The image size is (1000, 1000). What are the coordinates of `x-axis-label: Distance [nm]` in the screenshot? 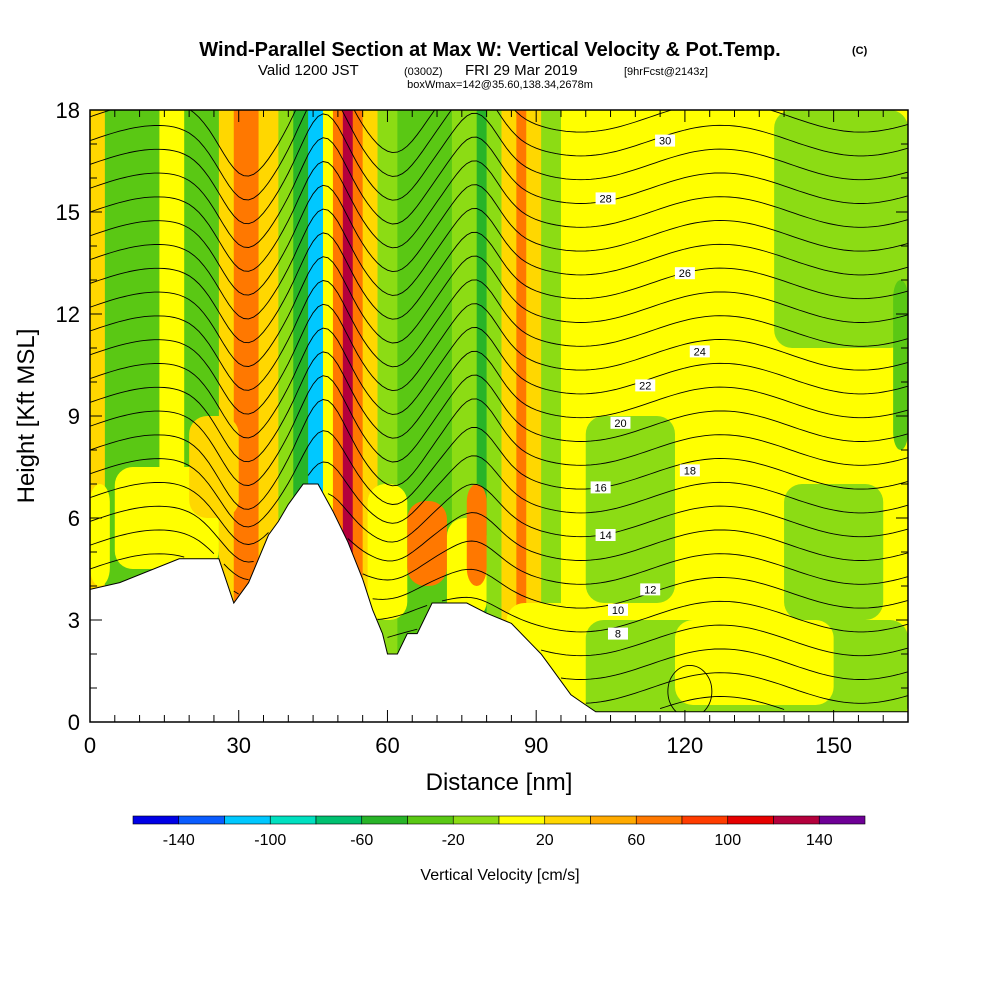 It's located at (499, 782).